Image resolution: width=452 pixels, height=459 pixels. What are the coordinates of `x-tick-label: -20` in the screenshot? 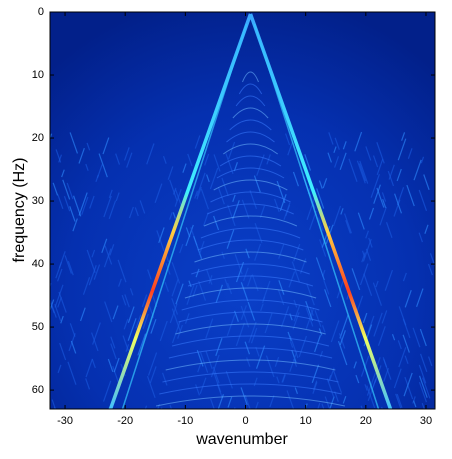 It's located at (125, 421).